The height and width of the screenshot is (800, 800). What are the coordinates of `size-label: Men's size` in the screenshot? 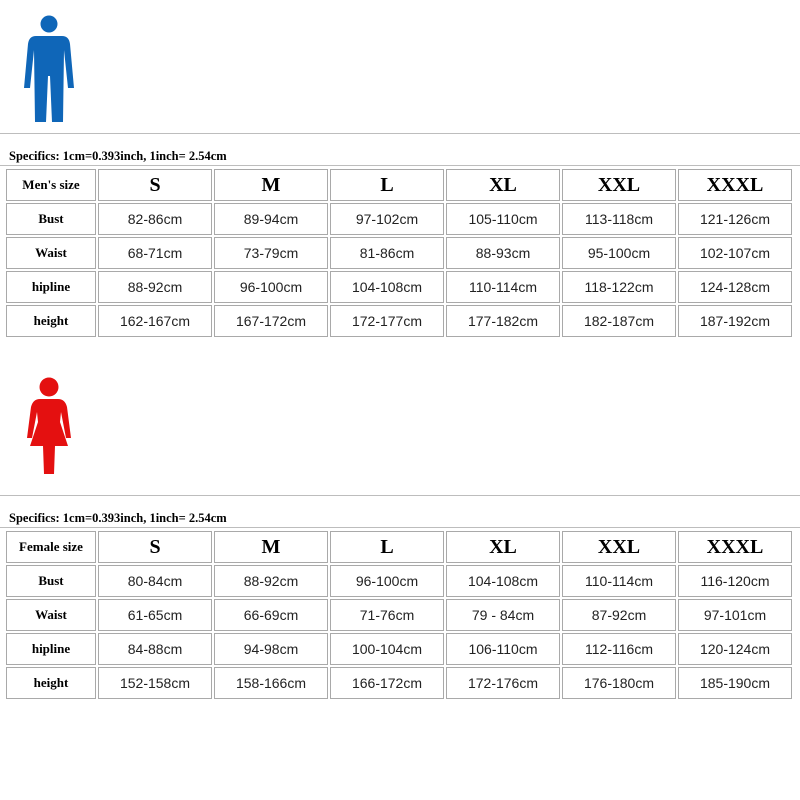 It's located at (51, 185).